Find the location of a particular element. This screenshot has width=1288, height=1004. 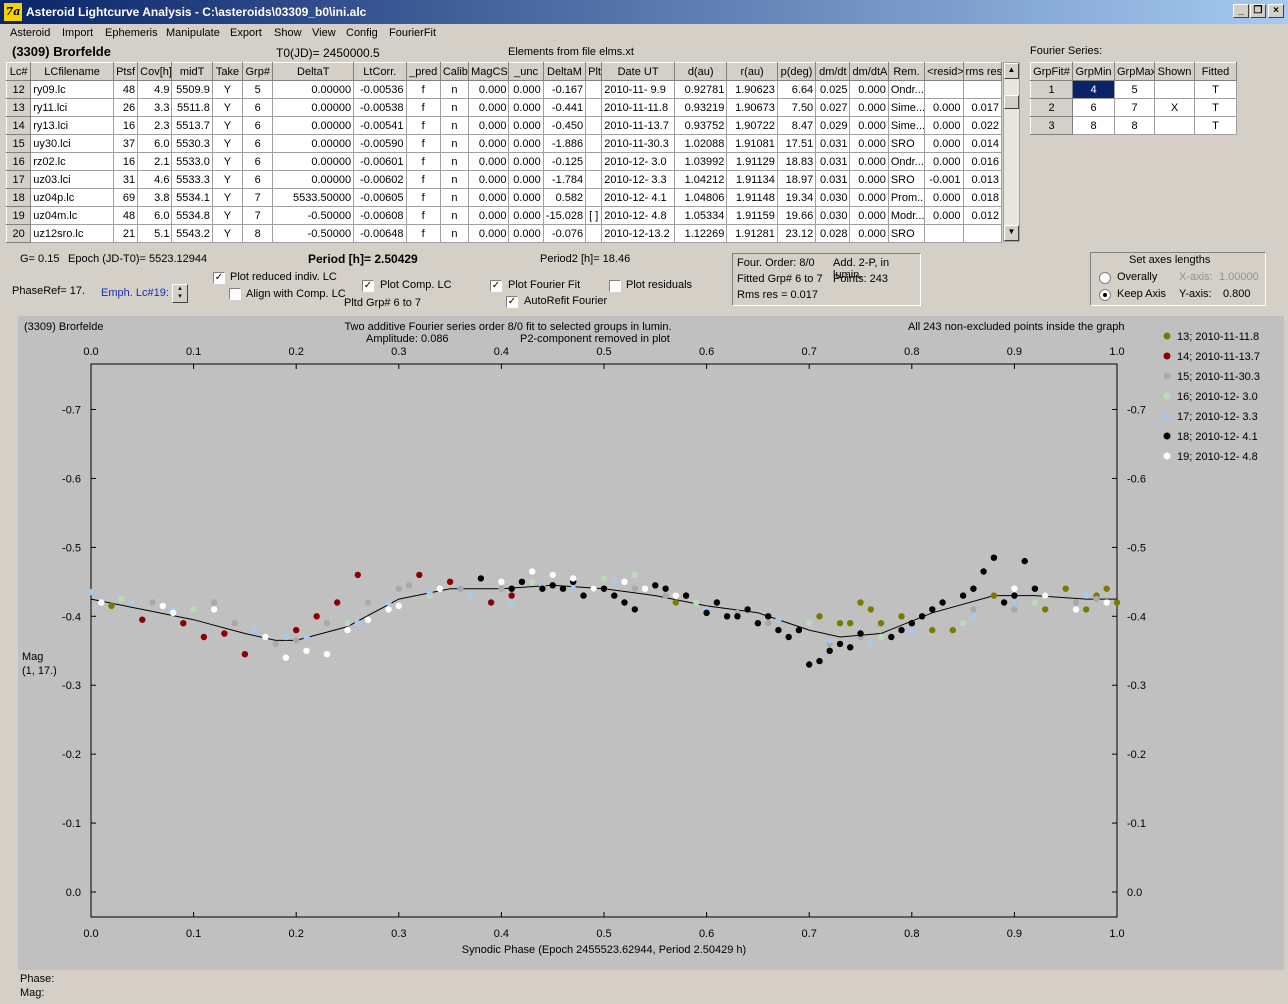

table-cell: 0.00000 is located at coordinates (313, 179).